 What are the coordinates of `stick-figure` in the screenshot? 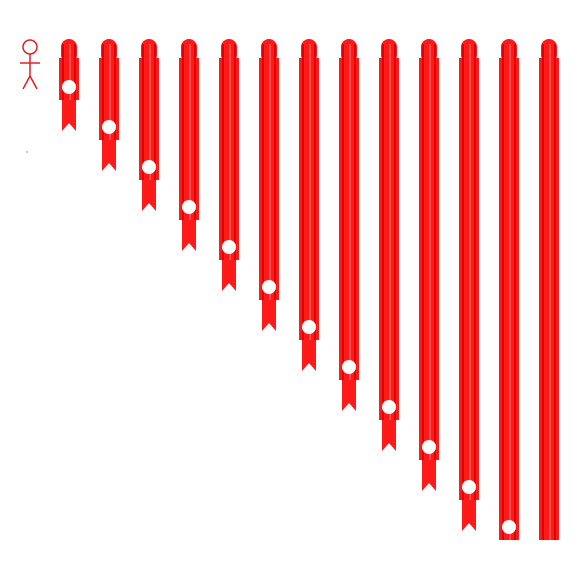 It's located at (30, 64).